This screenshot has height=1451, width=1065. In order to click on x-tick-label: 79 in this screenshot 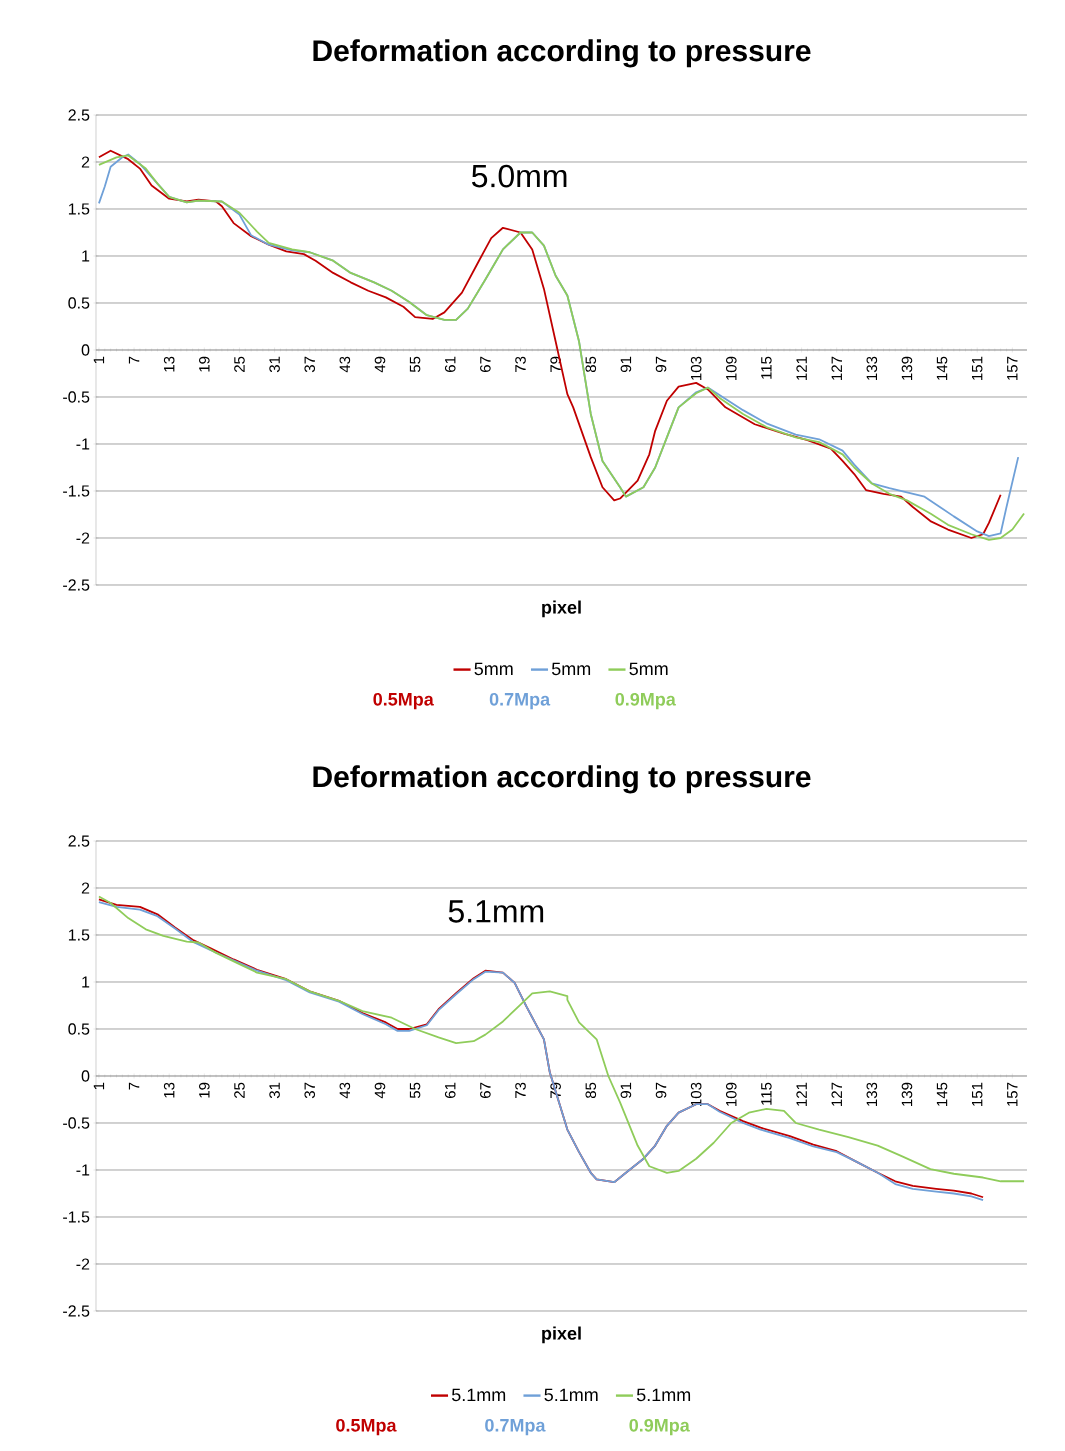, I will do `click(555, 364)`.